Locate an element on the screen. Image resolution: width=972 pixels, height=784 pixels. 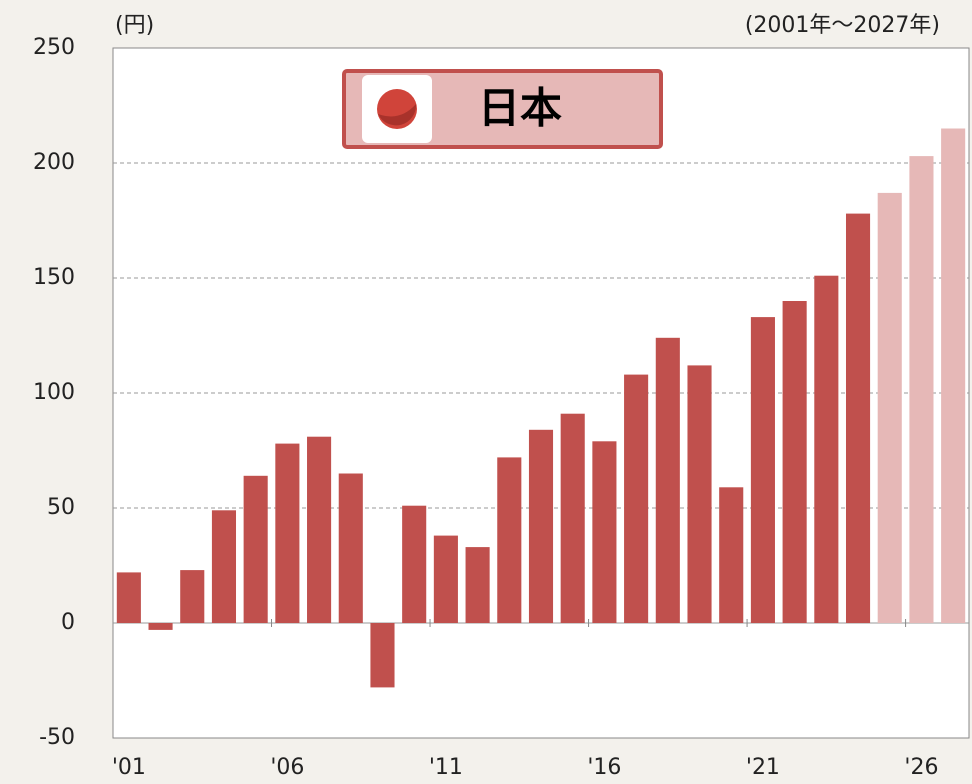
x-tick-label: '01 is located at coordinates (129, 767).